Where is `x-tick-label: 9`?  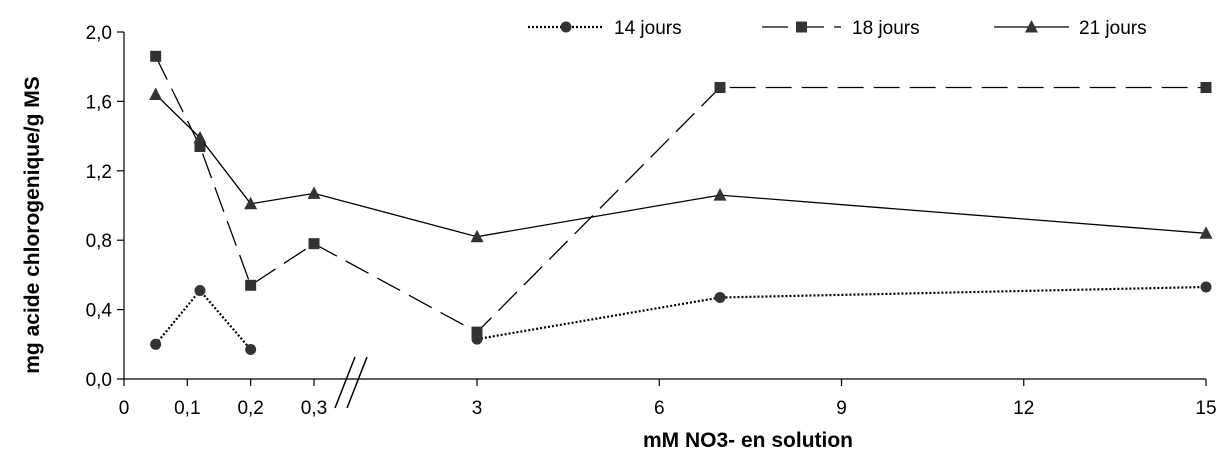 x-tick-label: 9 is located at coordinates (841, 408).